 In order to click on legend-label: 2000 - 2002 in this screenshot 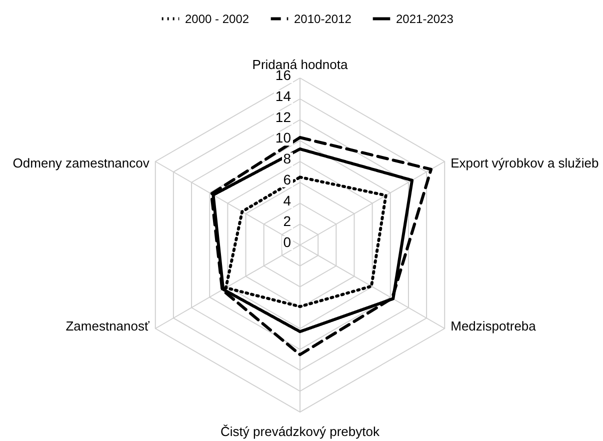, I will do `click(217, 19)`.